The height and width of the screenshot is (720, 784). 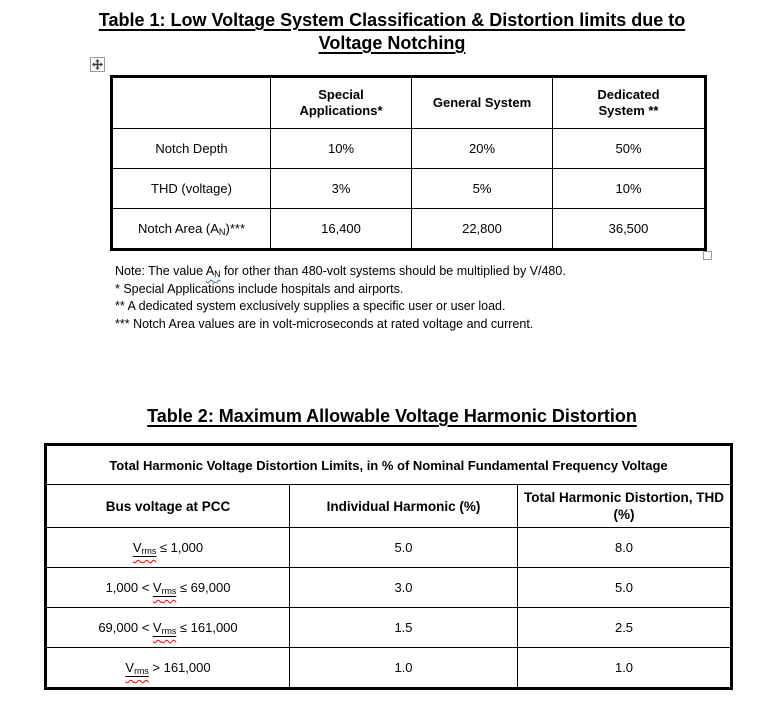 I want to click on table1-row-notch-depth: Notch Depth 10% 20% 50%, so click(x=408, y=148).